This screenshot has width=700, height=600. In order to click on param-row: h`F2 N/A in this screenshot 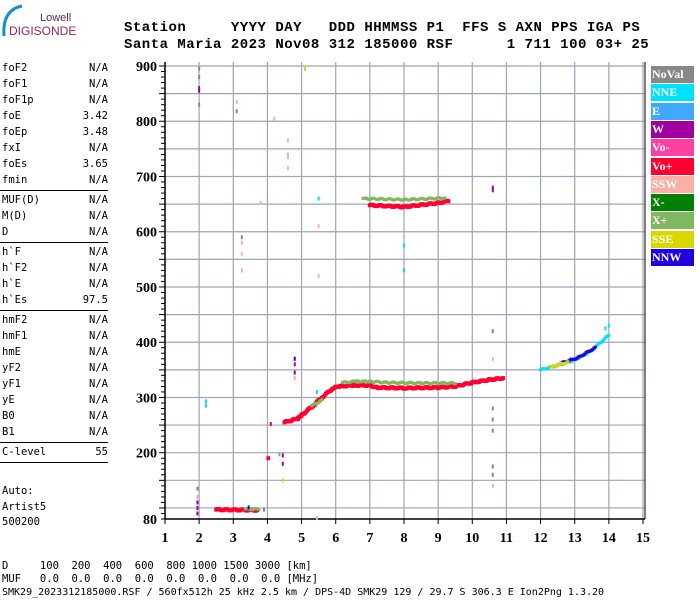, I will do `click(55, 268)`.